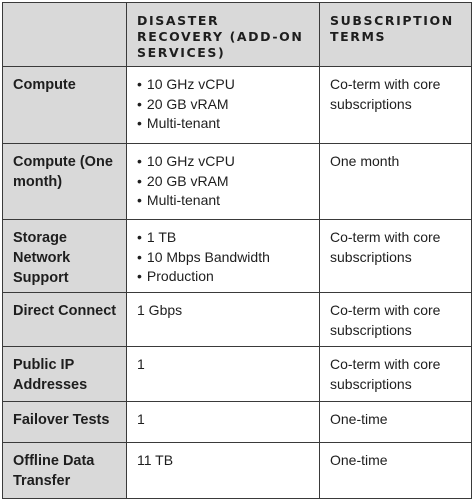 Image resolution: width=474 pixels, height=503 pixels. What do you see at coordinates (64, 181) in the screenshot?
I see `row-label-compute-one-month: Compute (One month)` at bounding box center [64, 181].